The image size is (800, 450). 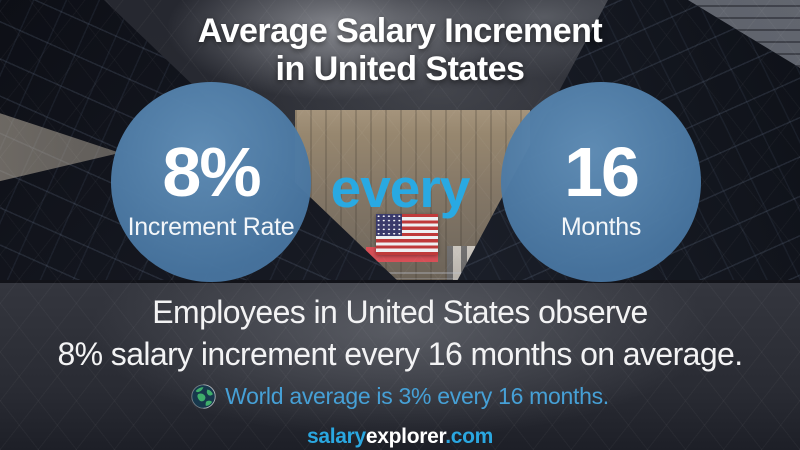 I want to click on increment-rate-label: Increment Rate, so click(x=211, y=226).